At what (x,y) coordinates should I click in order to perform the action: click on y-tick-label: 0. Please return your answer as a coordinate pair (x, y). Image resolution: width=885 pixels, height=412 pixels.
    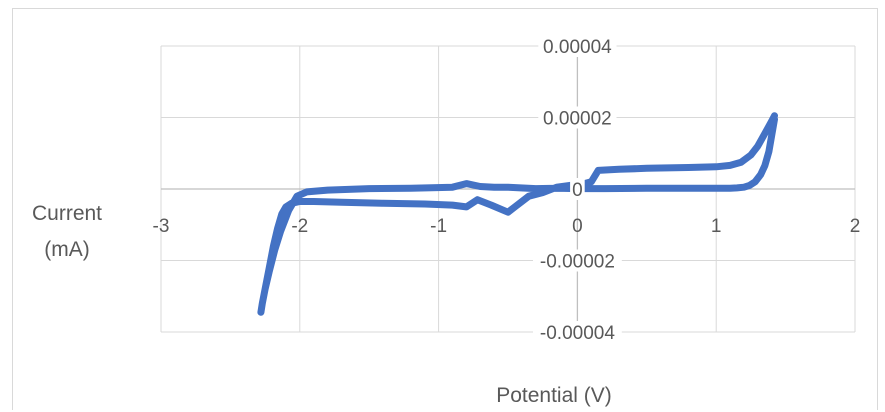
    Looking at the image, I should click on (577, 190).